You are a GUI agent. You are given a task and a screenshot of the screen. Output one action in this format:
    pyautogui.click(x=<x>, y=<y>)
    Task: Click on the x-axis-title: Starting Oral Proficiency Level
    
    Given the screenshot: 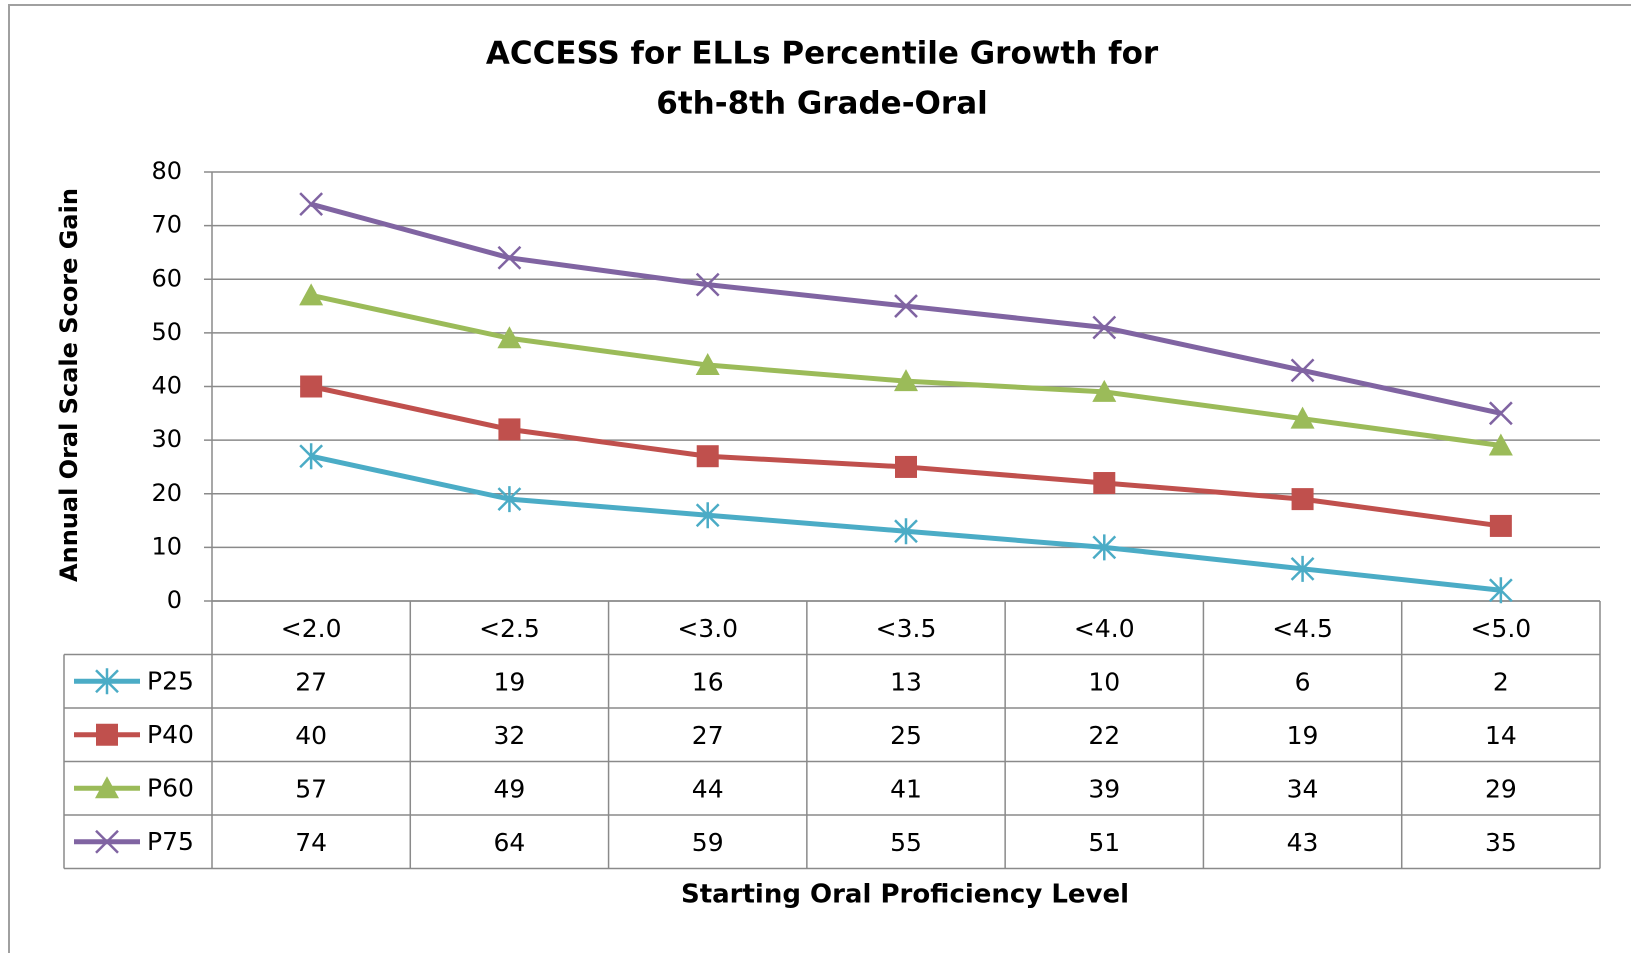 What is the action you would take?
    pyautogui.click(x=905, y=895)
    